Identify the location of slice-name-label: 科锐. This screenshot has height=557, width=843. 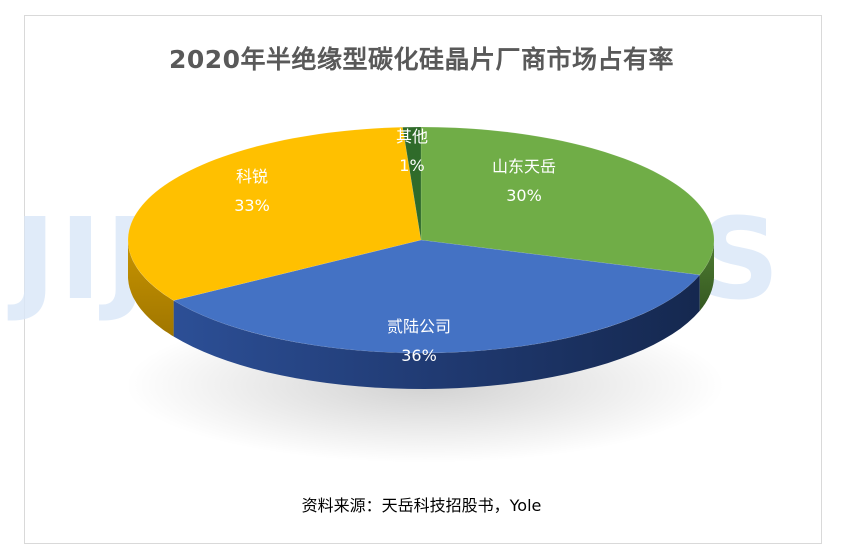
(252, 176).